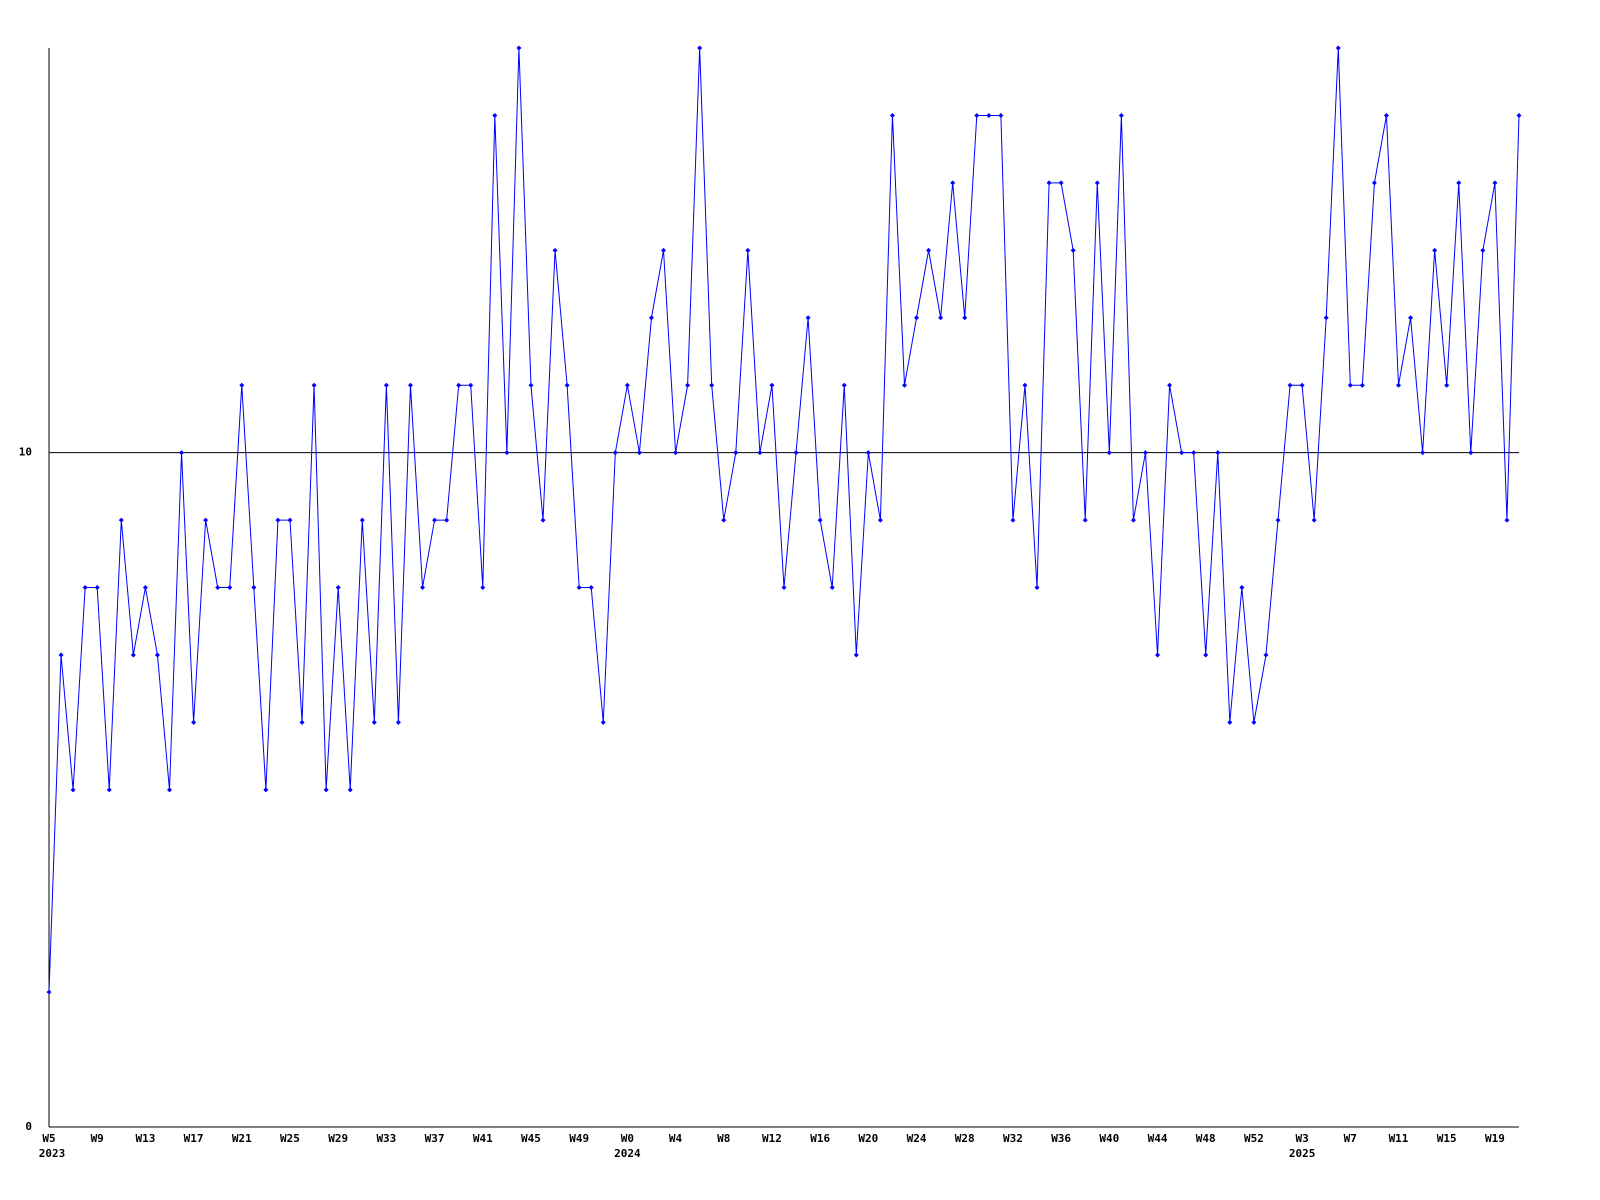 The height and width of the screenshot is (1200, 1600). What do you see at coordinates (868, 1138) in the screenshot?
I see `x-tick-label: W20` at bounding box center [868, 1138].